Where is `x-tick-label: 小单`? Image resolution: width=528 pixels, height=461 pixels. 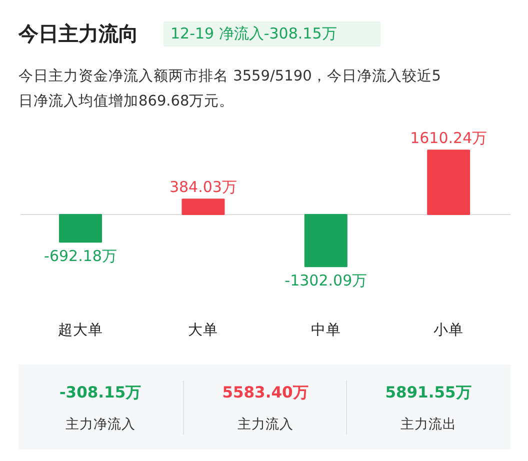
x-tick-label: 小单 is located at coordinates (449, 330).